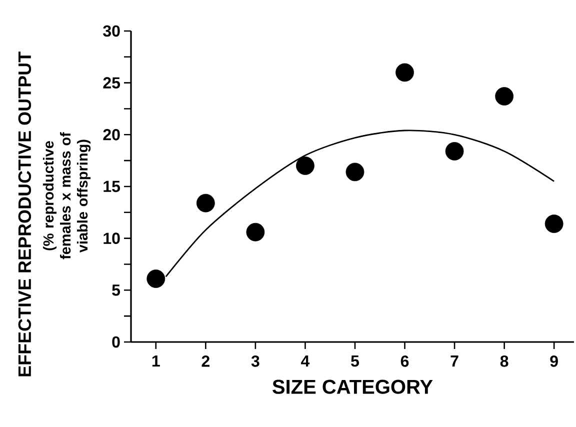  I want to click on x-tick-label: 2, so click(206, 361).